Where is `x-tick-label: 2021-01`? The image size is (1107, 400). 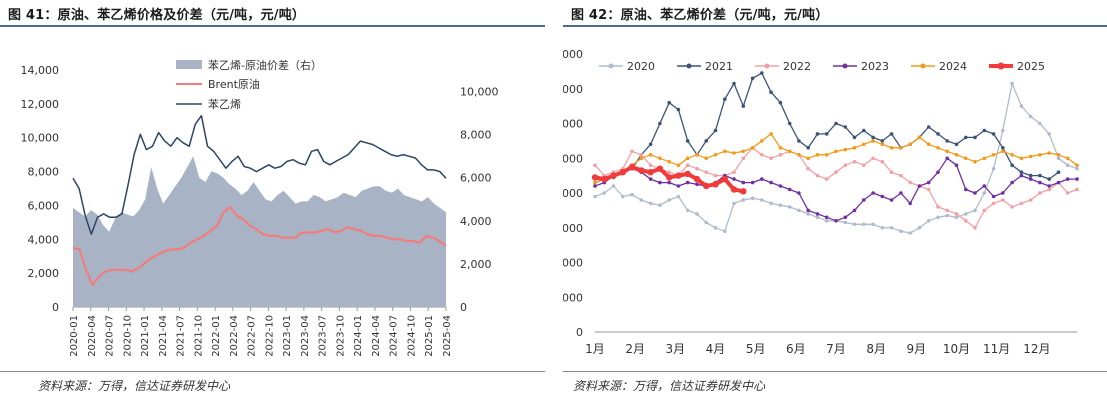
x-tick-label: 2021-01 is located at coordinates (145, 336).